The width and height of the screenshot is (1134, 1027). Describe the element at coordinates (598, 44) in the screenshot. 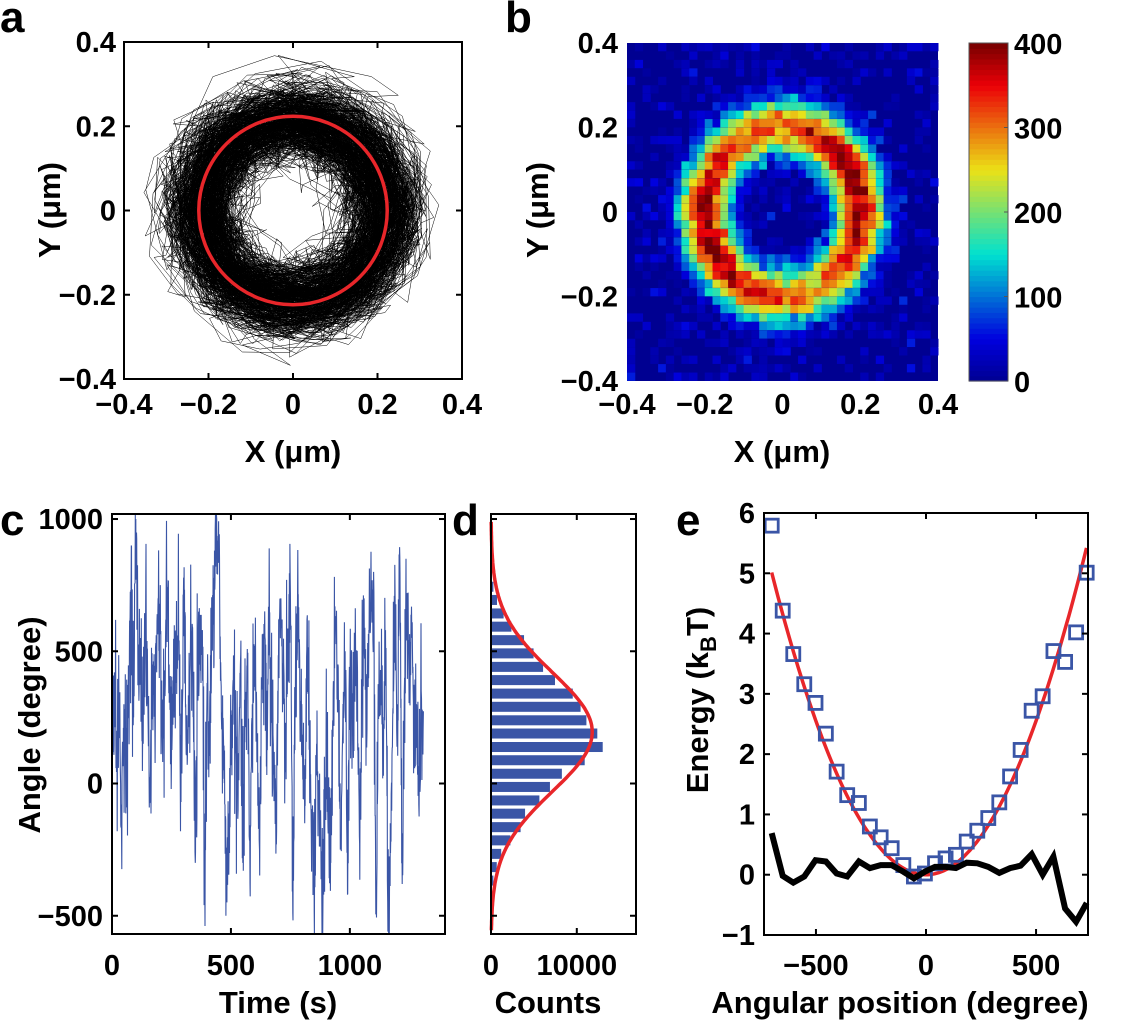

I see `y-tick-label: 0.4` at that location.